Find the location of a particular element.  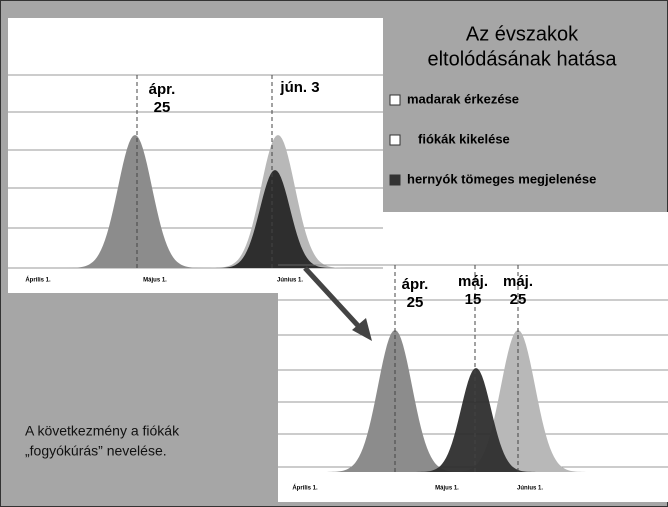

legend-label: fiókák kikelése is located at coordinates (464, 138).